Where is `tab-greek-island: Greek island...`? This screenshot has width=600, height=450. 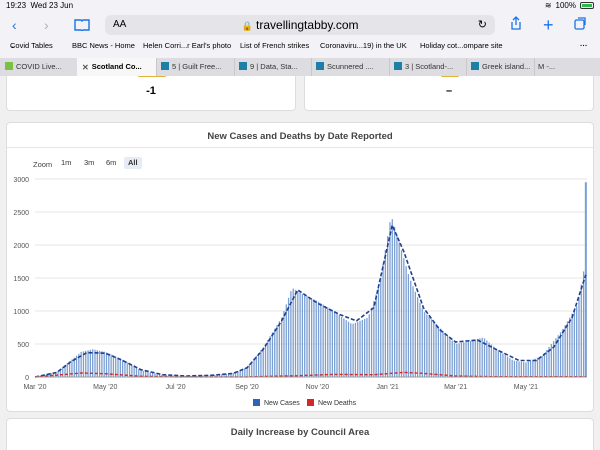 tab-greek-island: Greek island... is located at coordinates (500, 67).